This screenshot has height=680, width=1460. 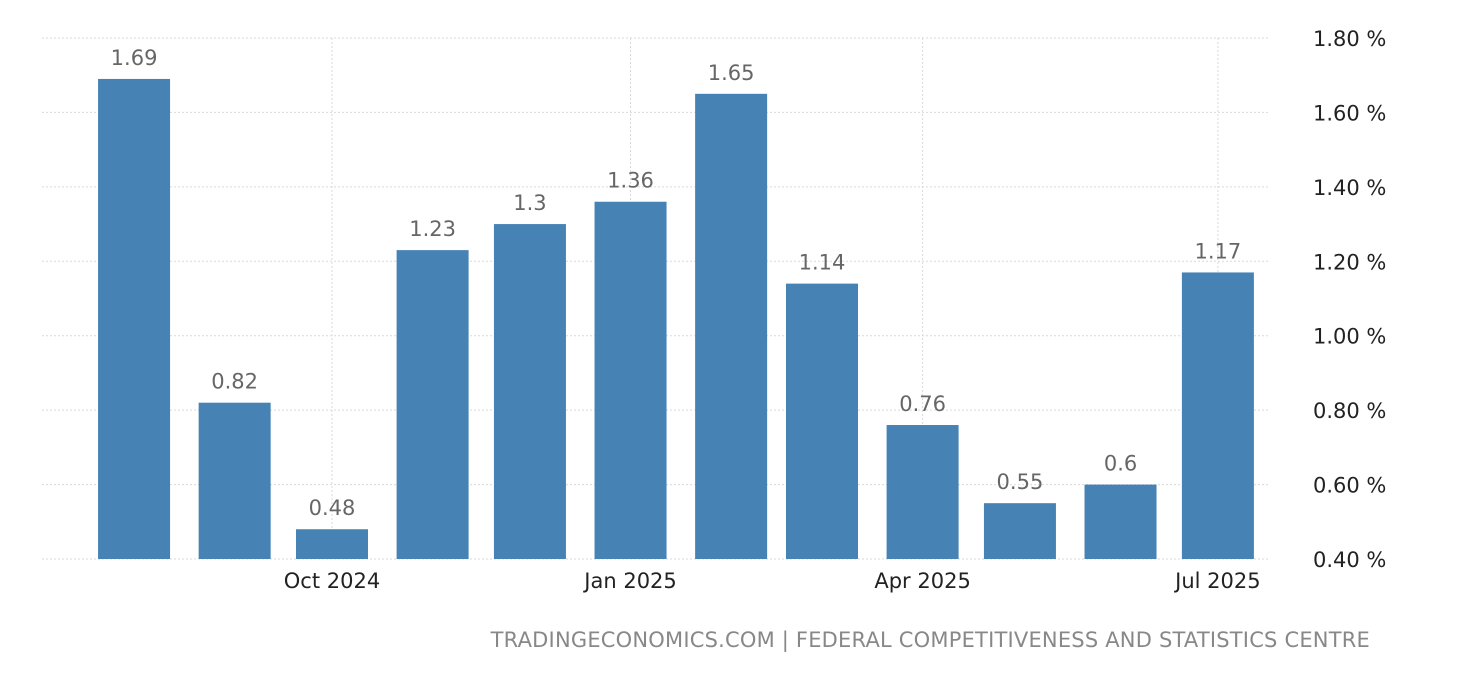 What do you see at coordinates (234, 382) in the screenshot?
I see `data-label: 0.82` at bounding box center [234, 382].